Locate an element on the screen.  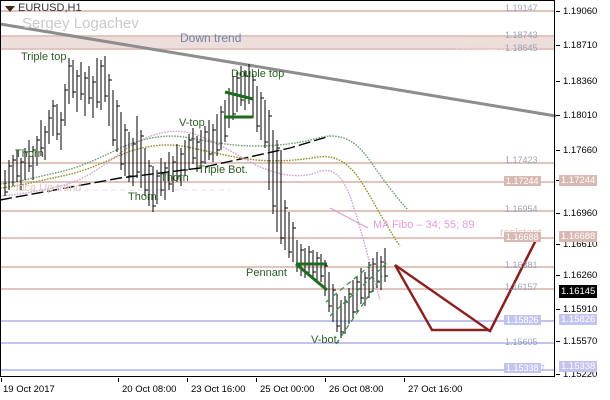
level-tag-115338: 1.15338 is located at coordinates (522, 368).